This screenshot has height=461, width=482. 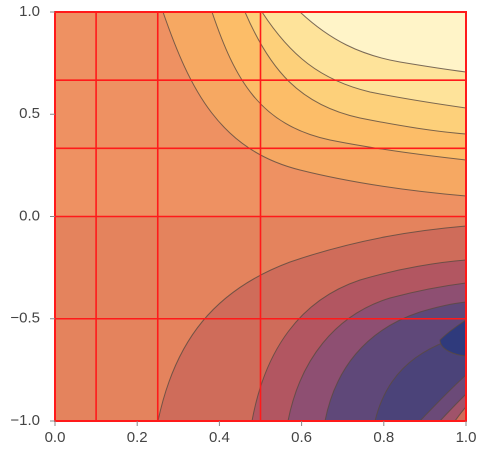 What do you see at coordinates (219, 437) in the screenshot?
I see `x-tick-label: 0.4` at bounding box center [219, 437].